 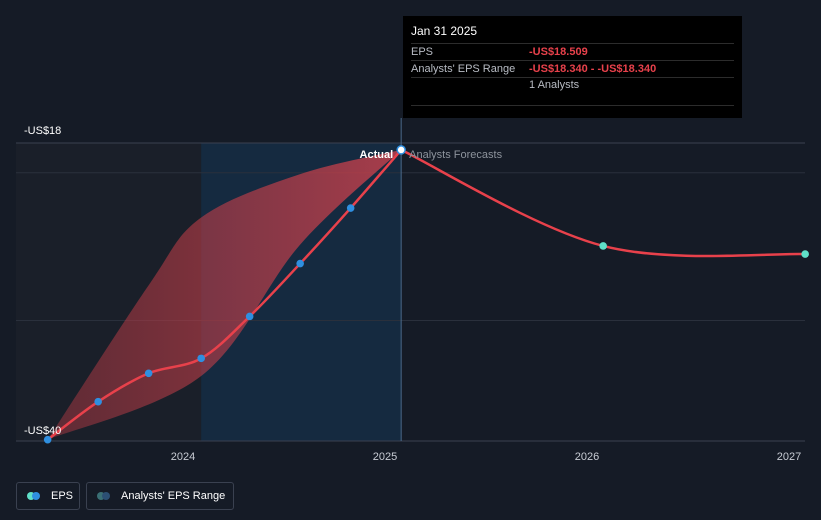 I want to click on legend-eps-label: EPS, so click(x=62, y=496).